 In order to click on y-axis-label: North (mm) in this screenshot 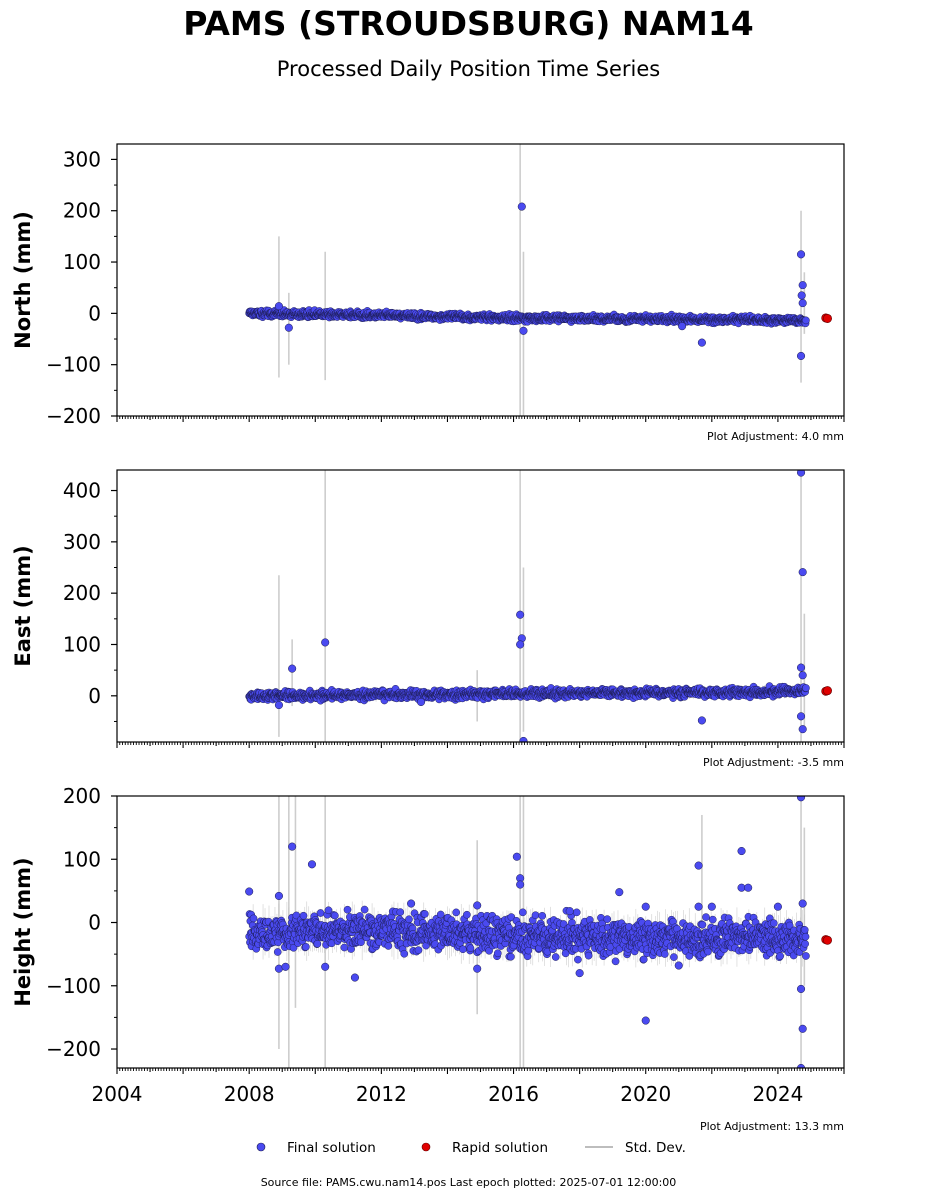, I will do `click(23, 280)`.